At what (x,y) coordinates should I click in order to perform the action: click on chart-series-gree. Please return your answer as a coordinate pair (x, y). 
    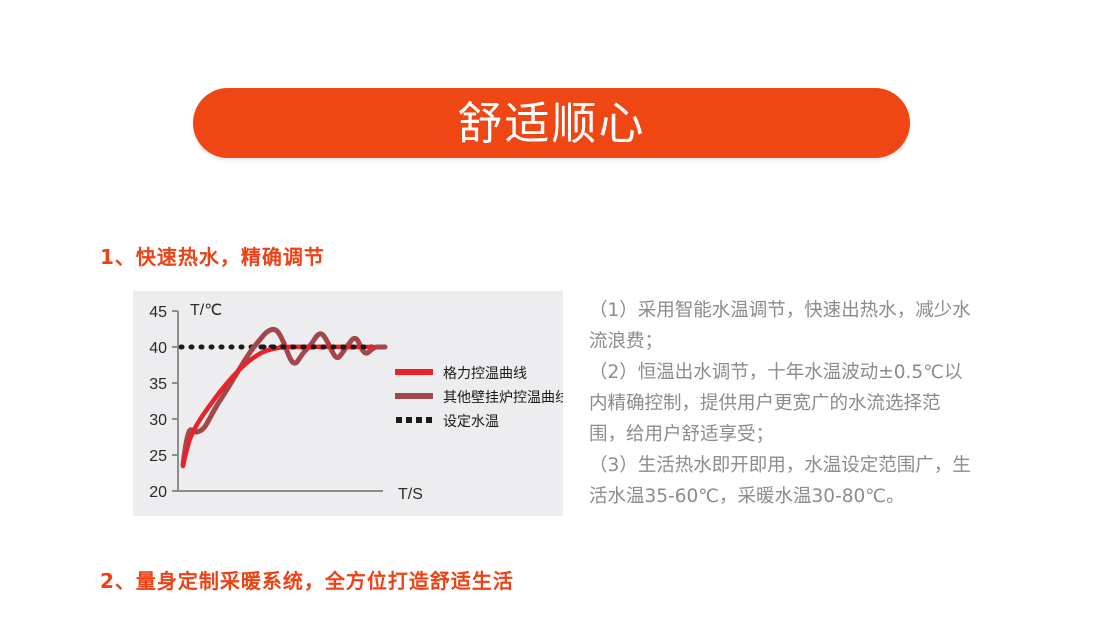
    Looking at the image, I should click on (278, 406).